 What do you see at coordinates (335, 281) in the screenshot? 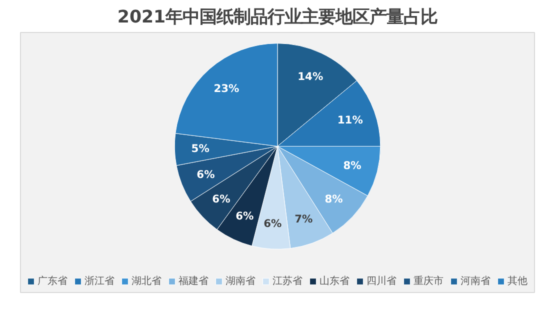
I see `legend-label: 山东省` at bounding box center [335, 281].